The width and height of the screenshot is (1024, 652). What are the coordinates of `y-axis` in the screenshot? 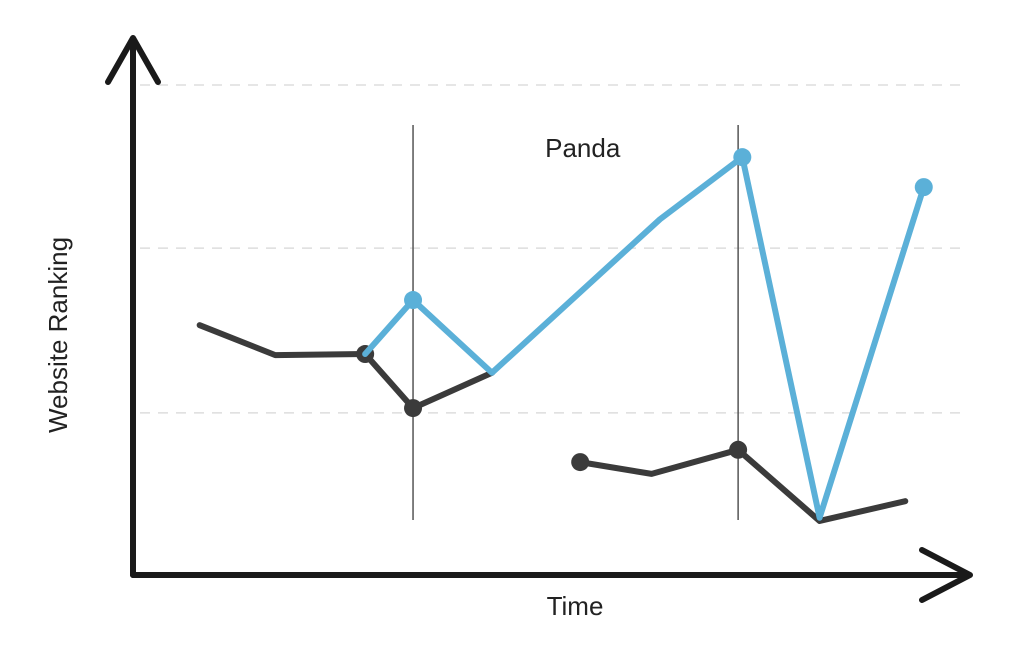 It's located at (133, 306).